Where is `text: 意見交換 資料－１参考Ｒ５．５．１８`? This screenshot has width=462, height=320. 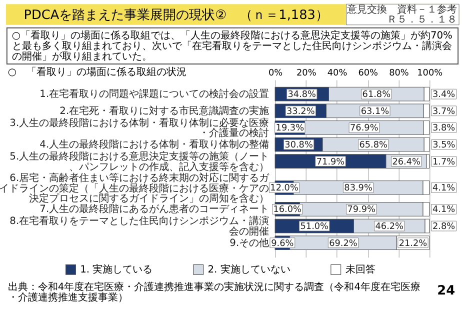
text: 意見交換 資料－１参考Ｒ５．５．１８ is located at coordinates (402, 15).